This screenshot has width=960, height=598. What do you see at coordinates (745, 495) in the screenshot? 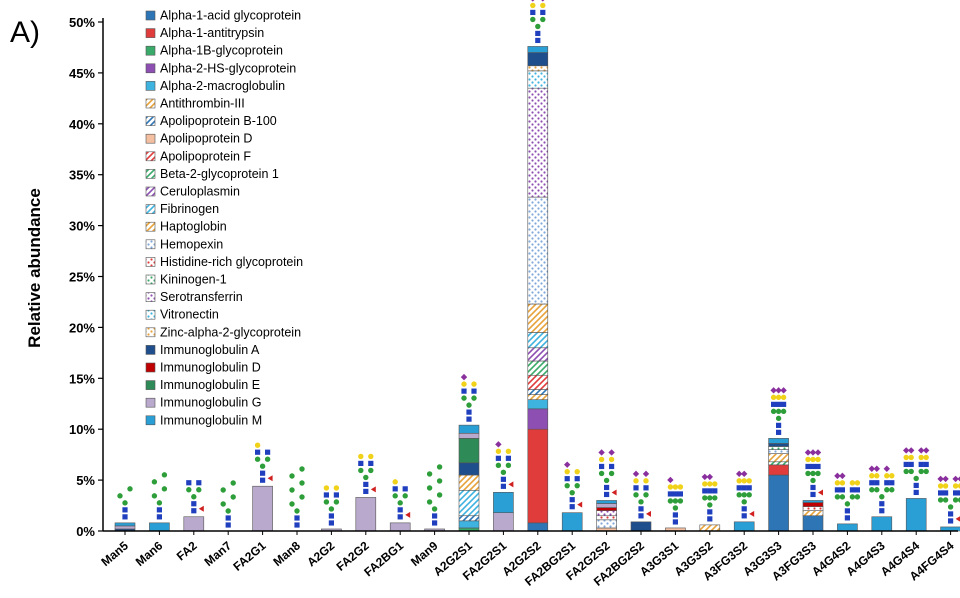
I see `glycan-a3fg3s2` at bounding box center [745, 495].